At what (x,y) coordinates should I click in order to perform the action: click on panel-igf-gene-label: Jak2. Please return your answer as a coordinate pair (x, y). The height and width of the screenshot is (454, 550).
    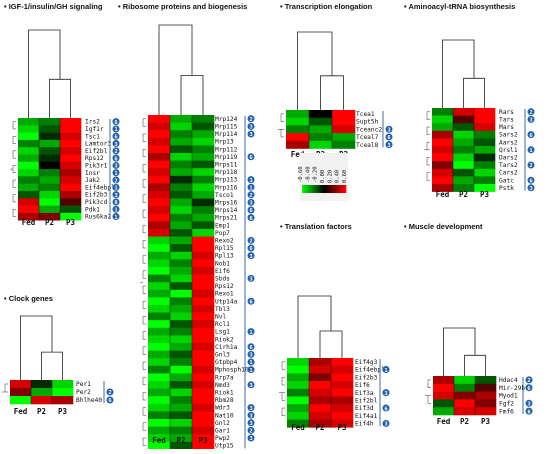
    Looking at the image, I should click on (92, 180).